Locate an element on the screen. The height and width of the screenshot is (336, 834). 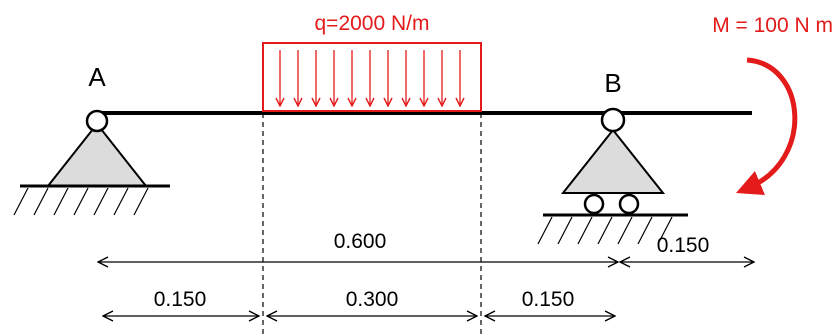
distributed-load is located at coordinates (372, 77).